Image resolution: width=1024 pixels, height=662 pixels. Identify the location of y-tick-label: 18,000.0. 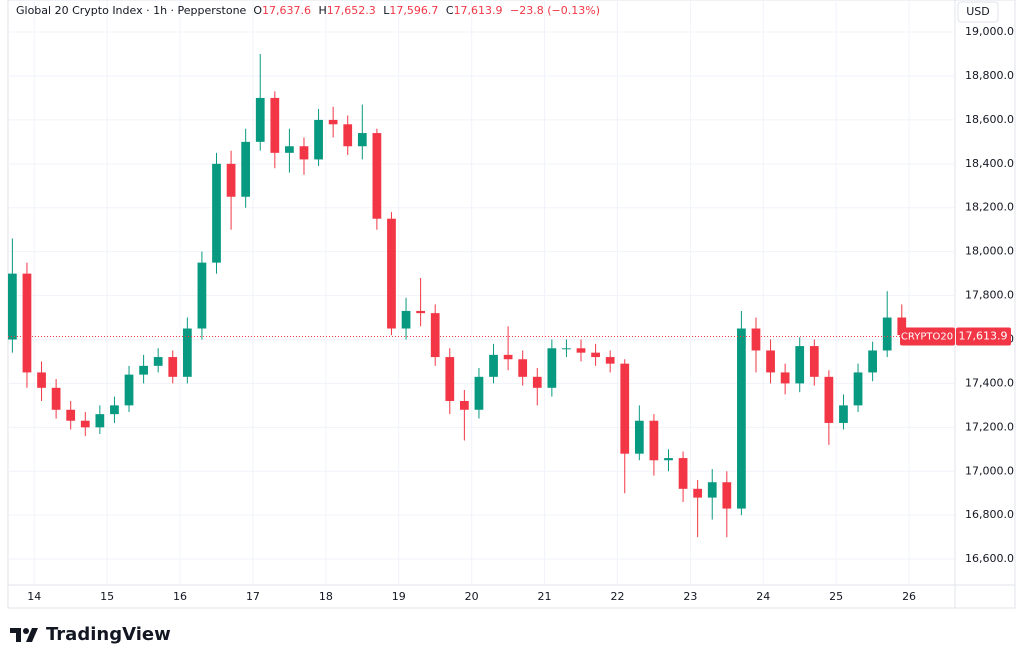
(989, 251).